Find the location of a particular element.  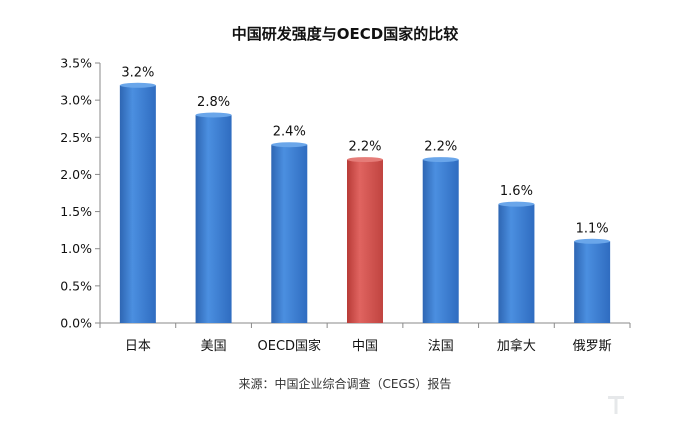

data-label: 1.6% is located at coordinates (516, 191).